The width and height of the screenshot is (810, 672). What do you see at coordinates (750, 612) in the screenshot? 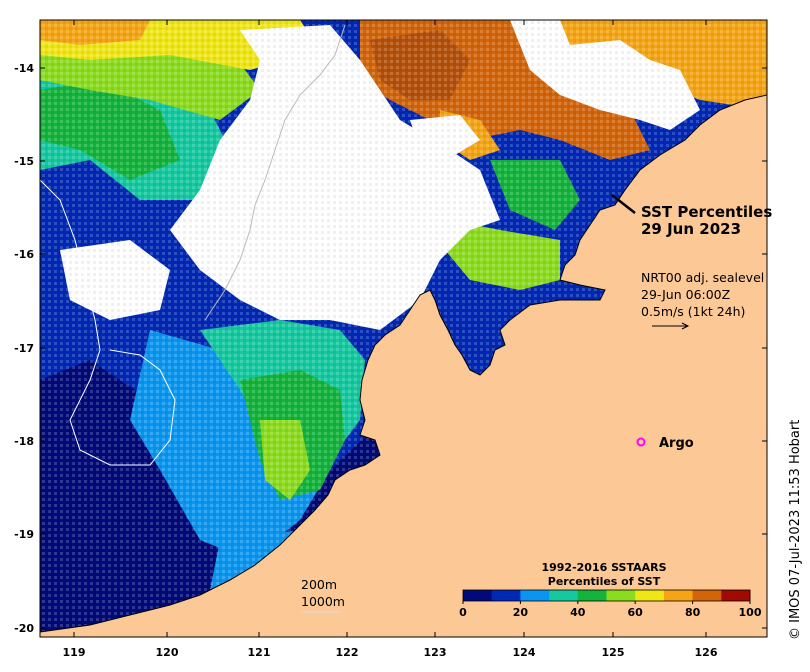
I see `colorbar-tick-label: 100` at bounding box center [750, 612].